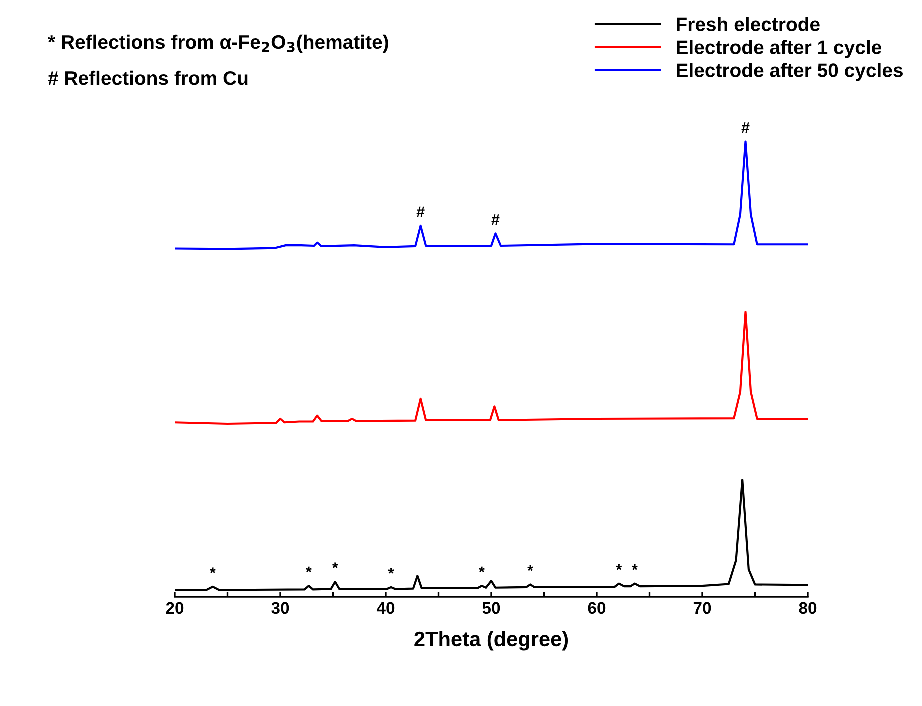  I want to click on x-tick-label: 70, so click(703, 608).